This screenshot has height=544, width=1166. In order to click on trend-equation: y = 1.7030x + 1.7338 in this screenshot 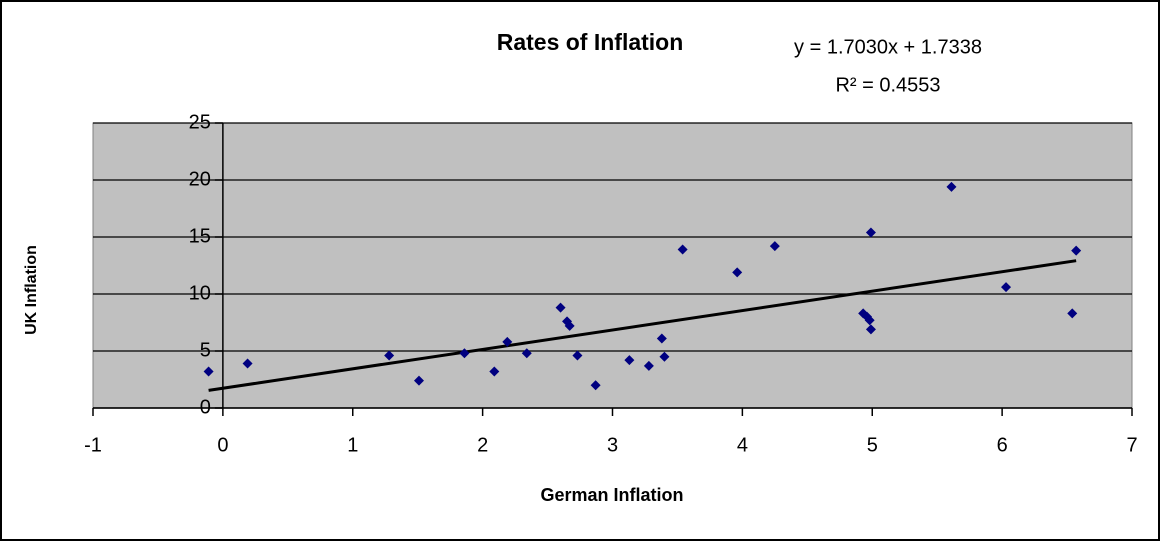, I will do `click(888, 47)`.